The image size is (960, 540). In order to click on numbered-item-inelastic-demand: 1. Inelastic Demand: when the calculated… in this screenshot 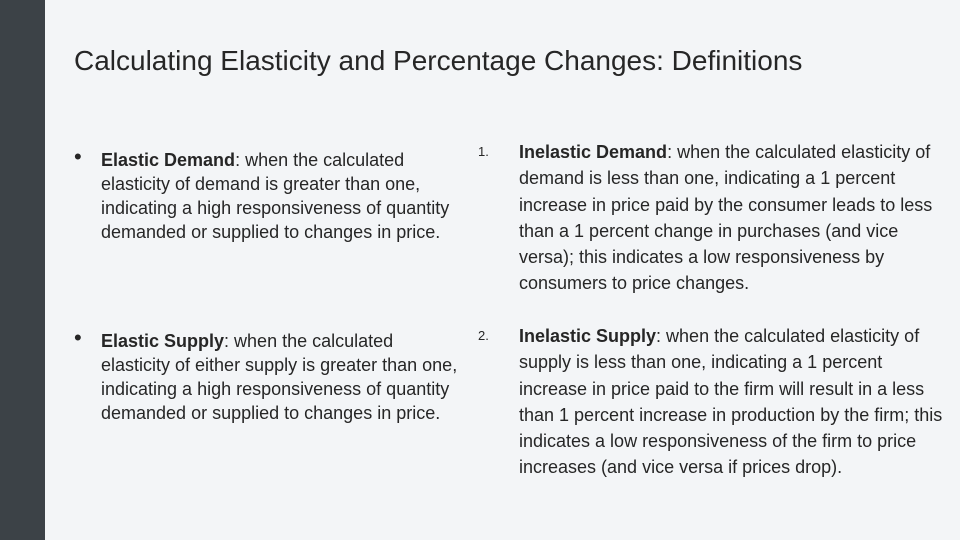, I will do `click(713, 218)`.